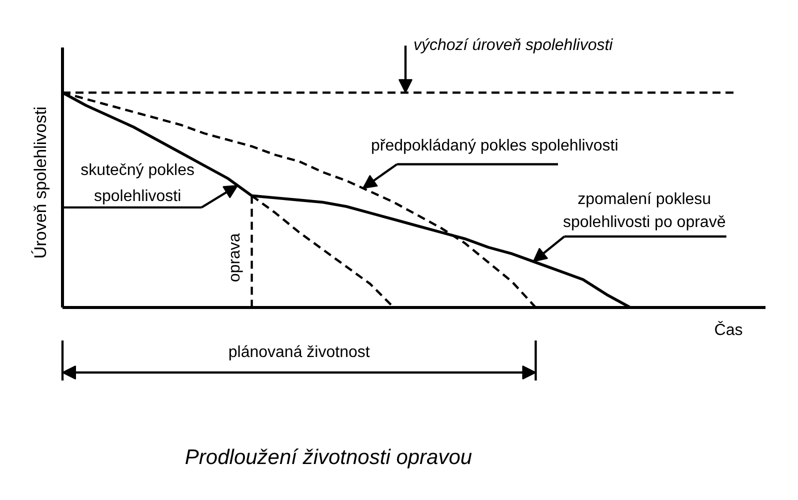 This screenshot has height=500, width=798. What do you see at coordinates (328, 457) in the screenshot?
I see `text: Prodloužení životnosti opravou` at bounding box center [328, 457].